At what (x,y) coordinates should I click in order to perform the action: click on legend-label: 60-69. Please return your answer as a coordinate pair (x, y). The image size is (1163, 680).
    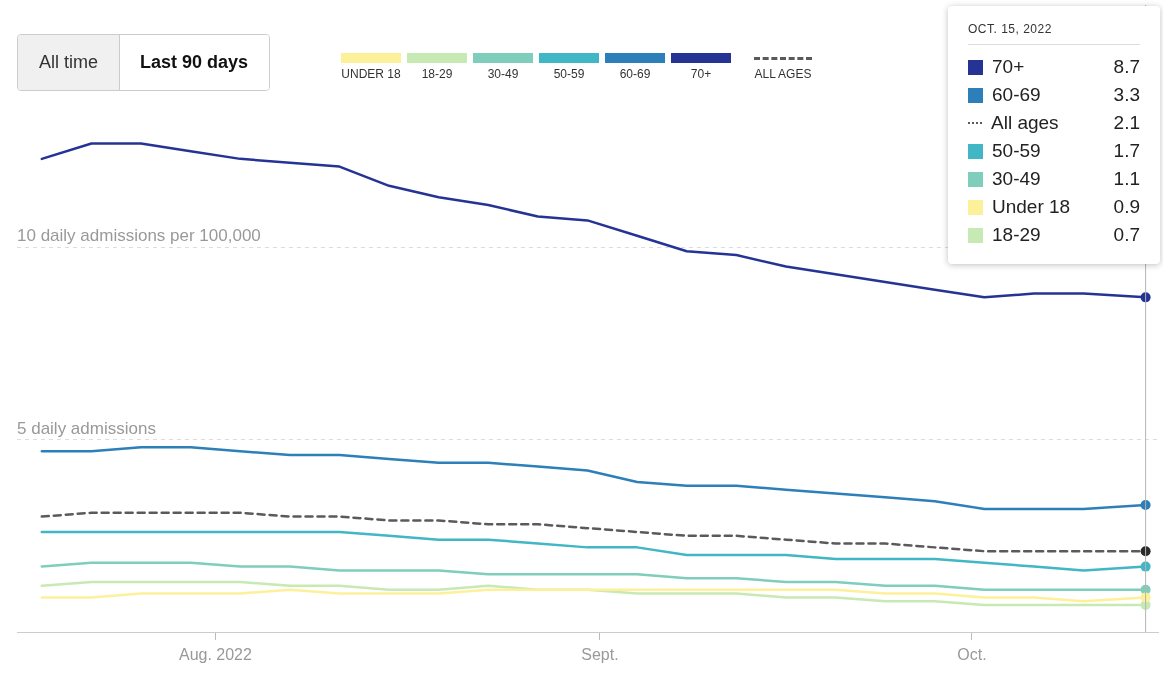
    Looking at the image, I should click on (635, 74).